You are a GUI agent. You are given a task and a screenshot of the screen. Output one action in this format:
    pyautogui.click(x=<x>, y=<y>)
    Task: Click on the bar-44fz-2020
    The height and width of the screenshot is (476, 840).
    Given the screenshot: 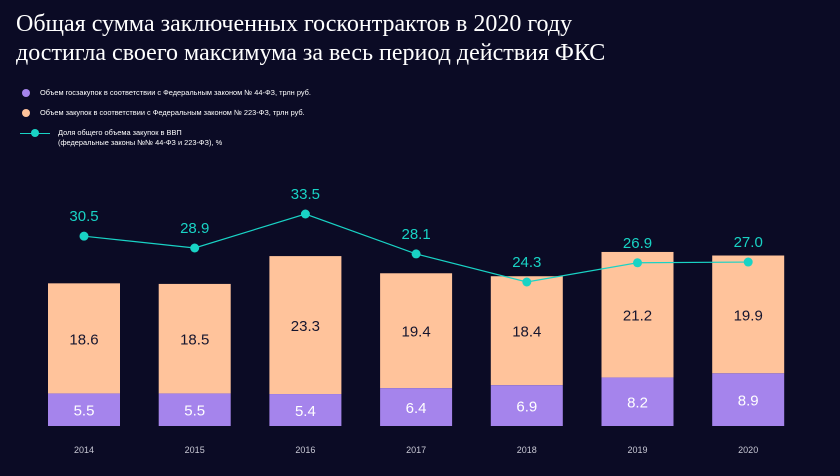 What is the action you would take?
    pyautogui.click(x=748, y=399)
    